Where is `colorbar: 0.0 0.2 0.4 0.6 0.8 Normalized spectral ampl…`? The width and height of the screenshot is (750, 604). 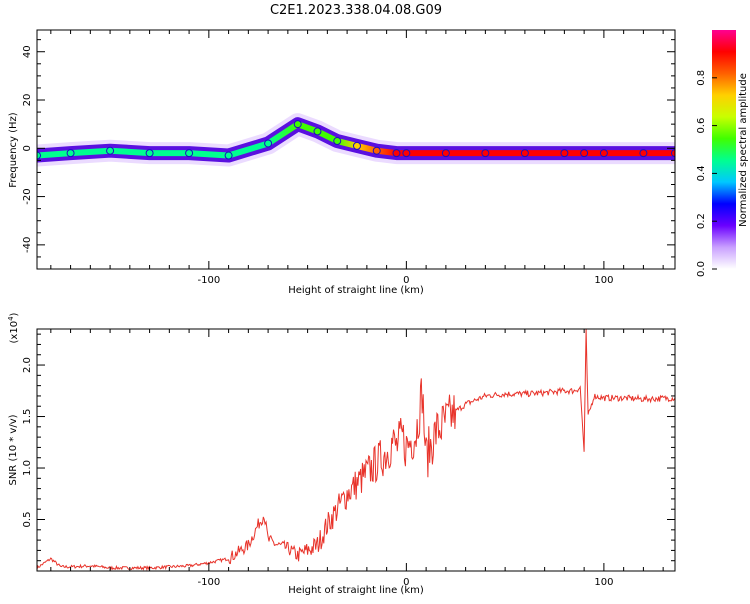
colorbar: 0.0 0.2 0.4 0.6 0.8 Normalized spectral ampl… is located at coordinates (722, 153).